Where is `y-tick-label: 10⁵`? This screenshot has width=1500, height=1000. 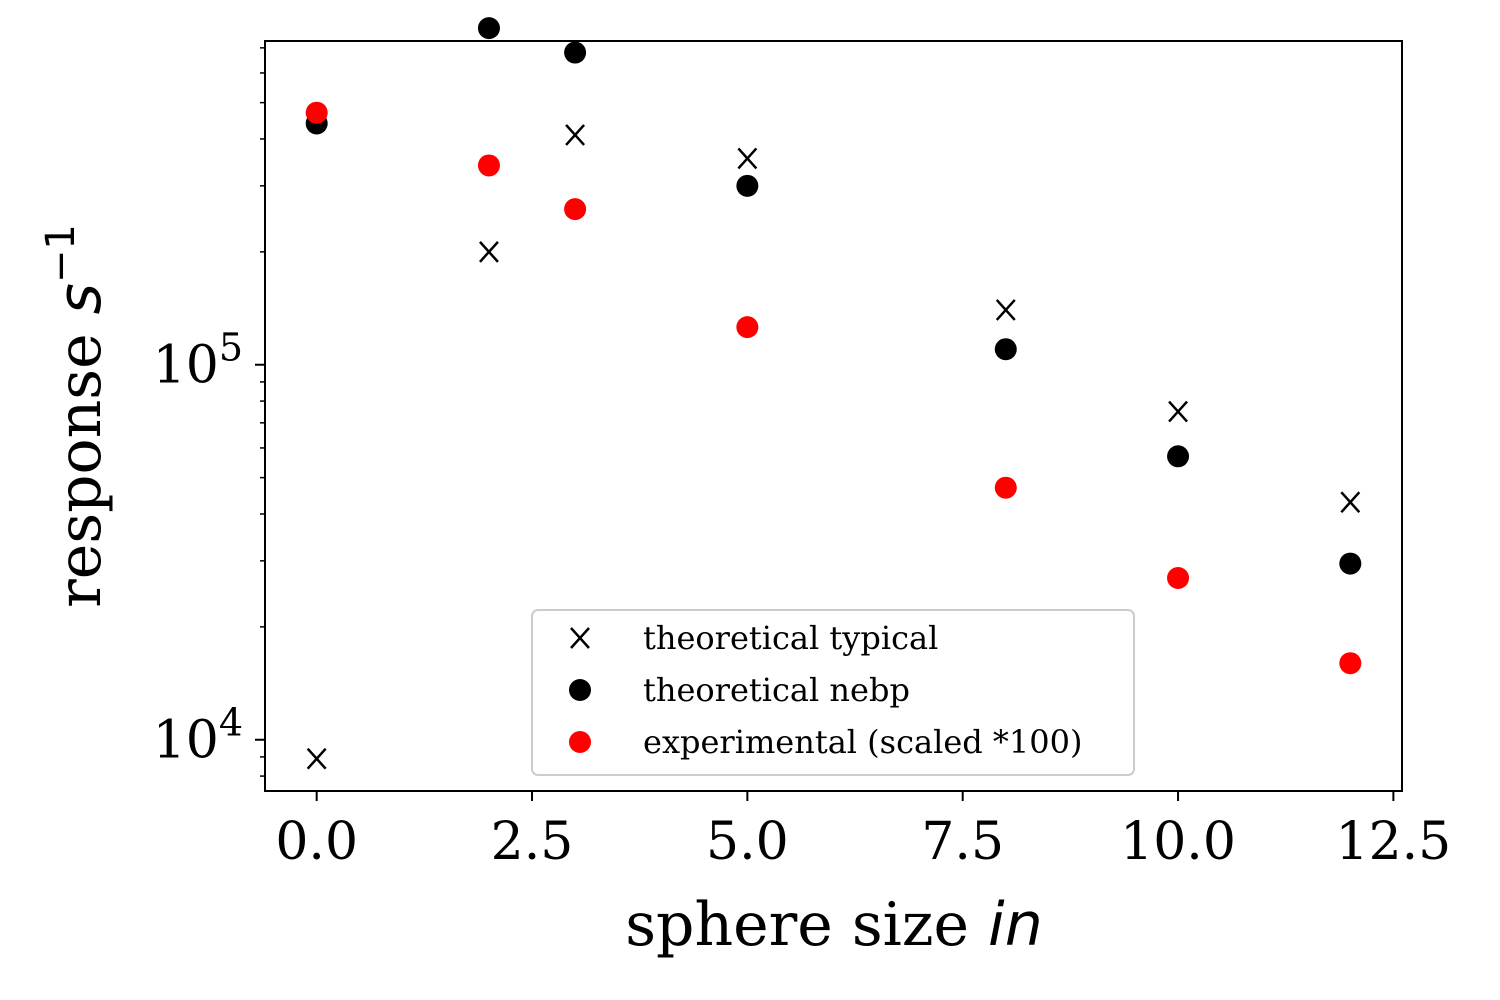
y-tick-label: 10⁵ is located at coordinates (198, 361).